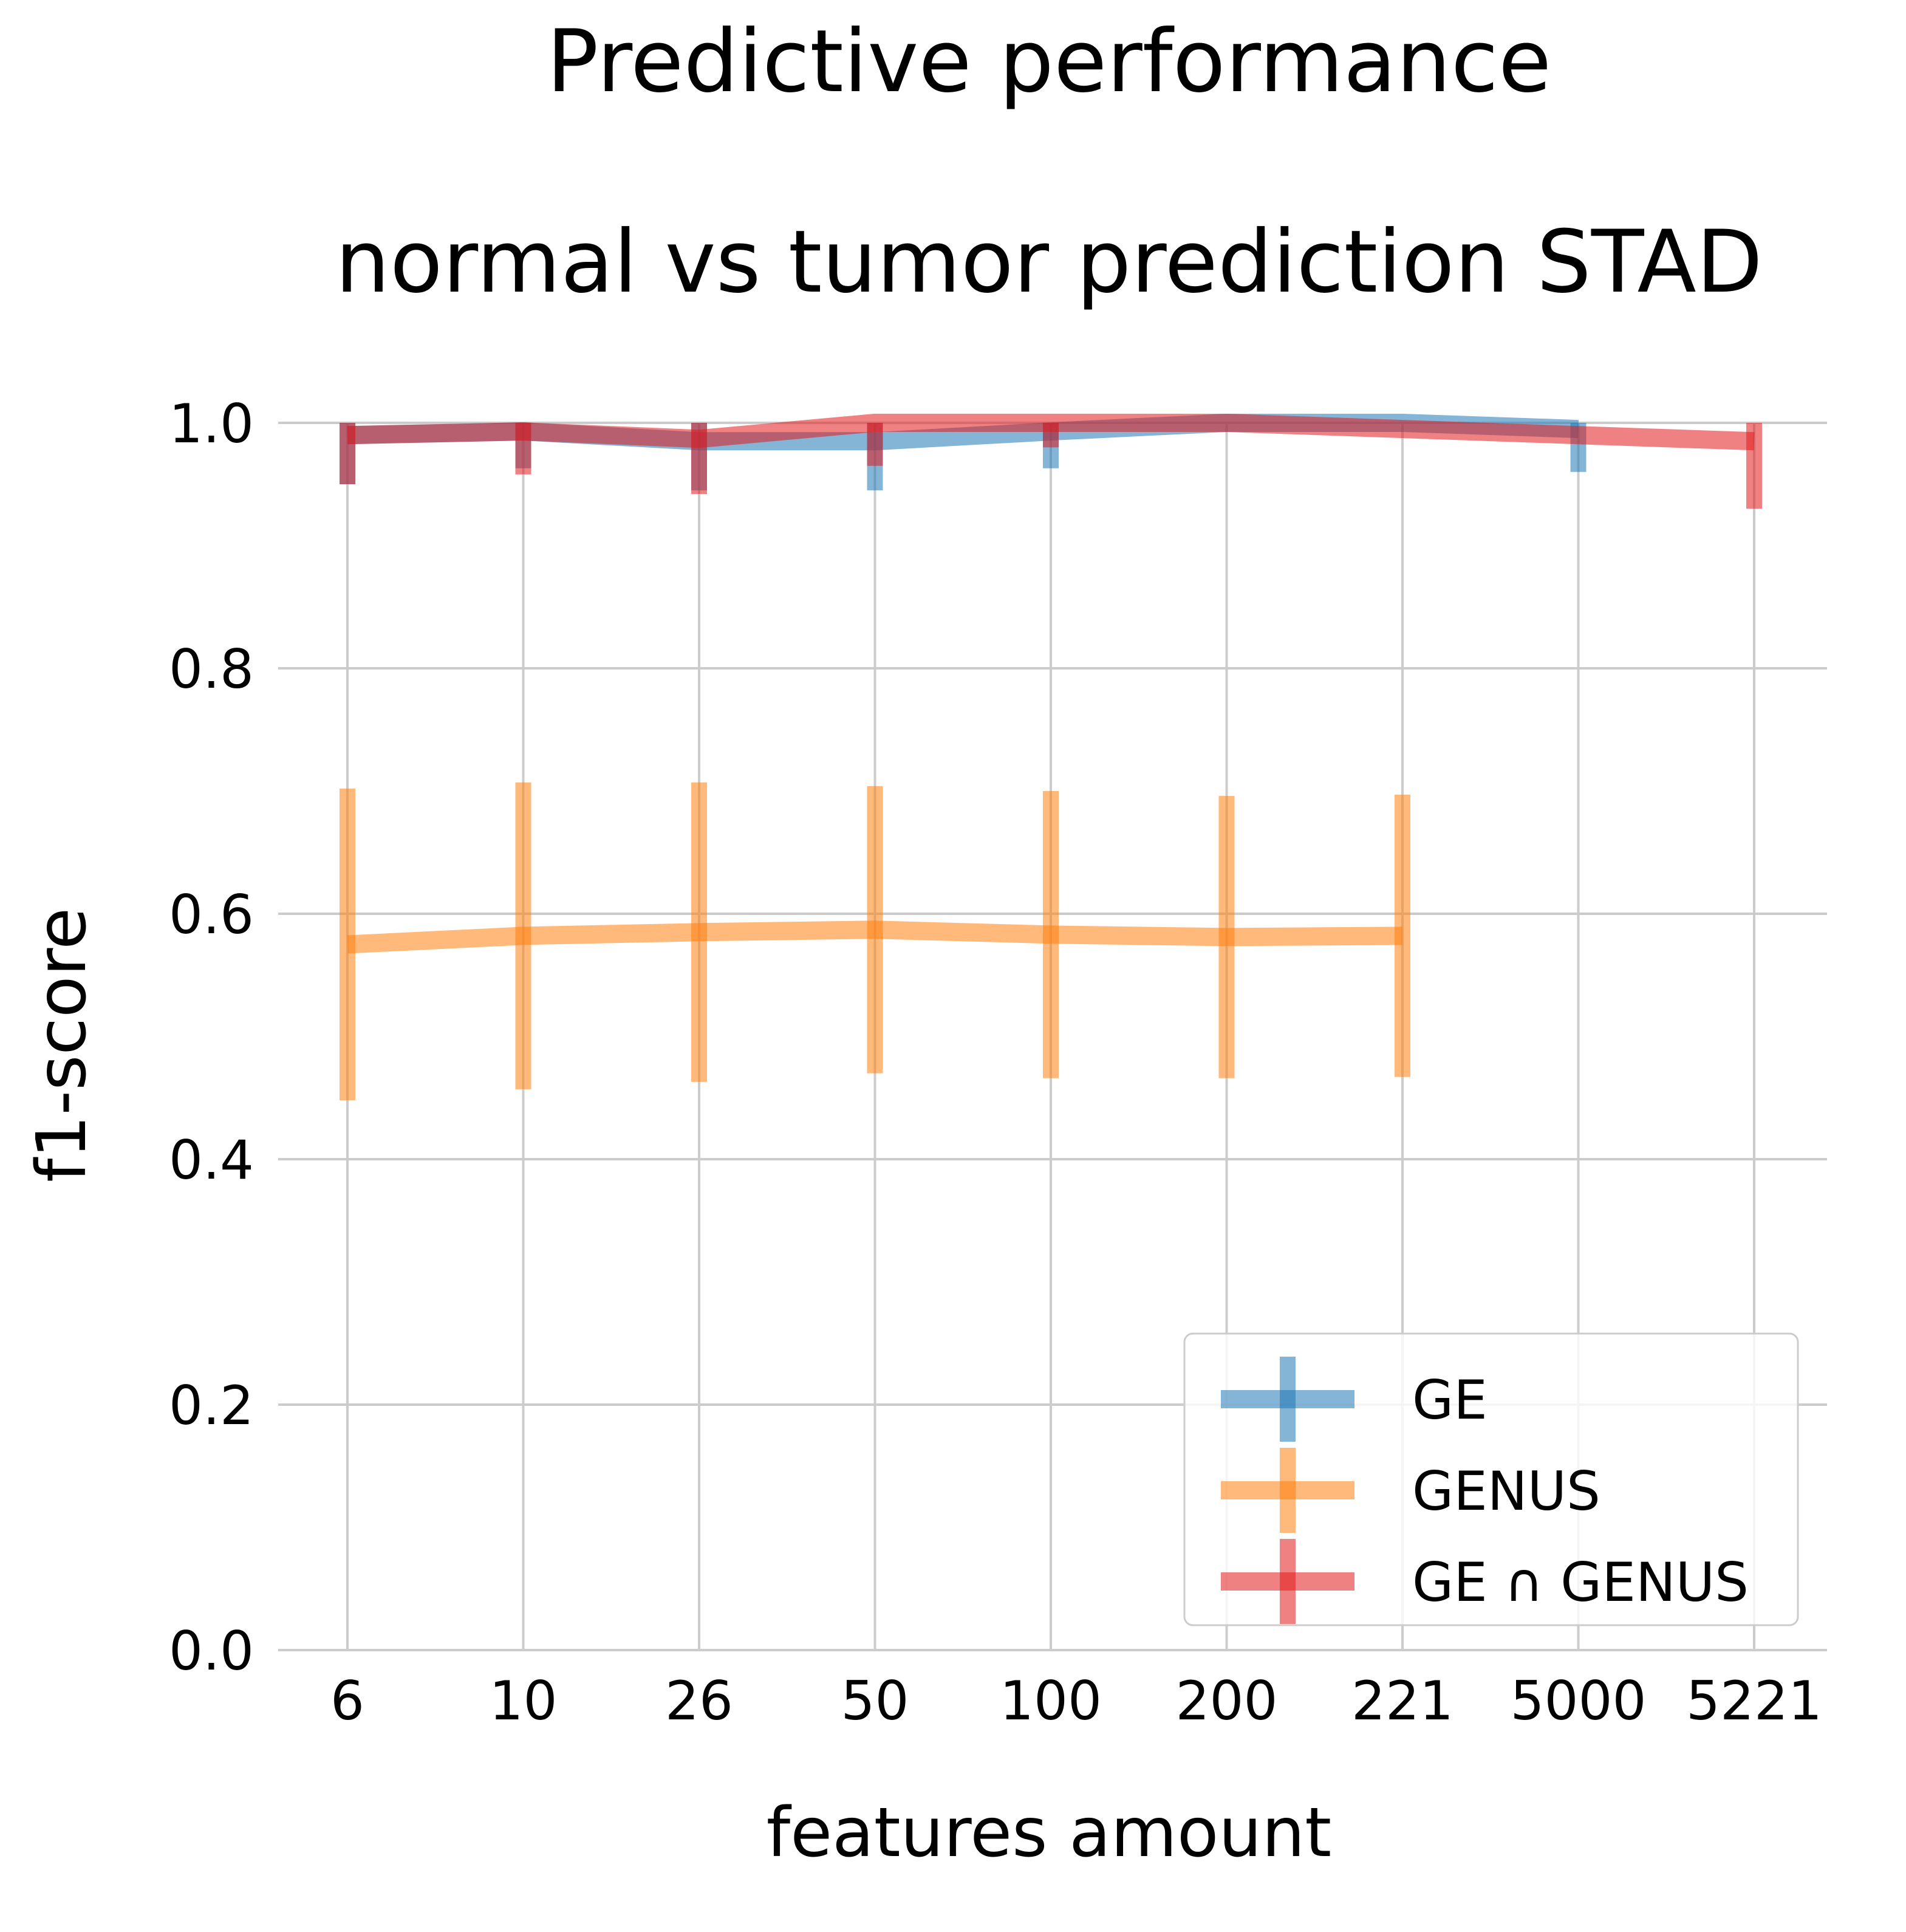 The image size is (1906, 1932). Describe the element at coordinates (1049, 1832) in the screenshot. I see `x-axis-label: features amount` at that location.